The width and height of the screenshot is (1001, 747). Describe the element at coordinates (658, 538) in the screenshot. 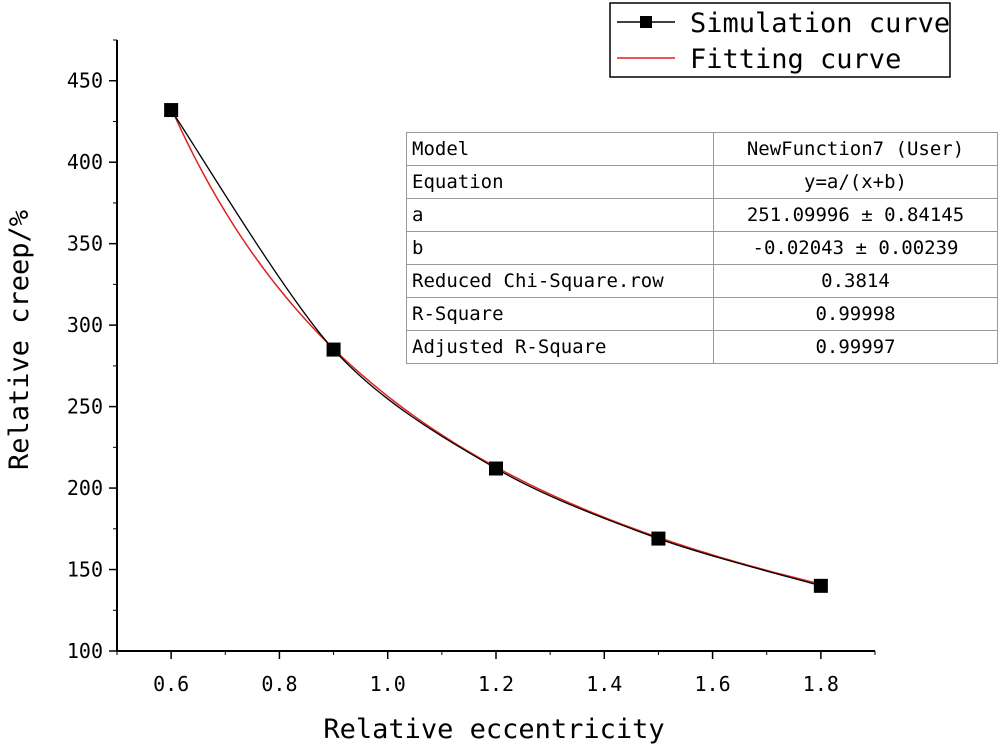

I see `simulation-point-1.5` at that location.